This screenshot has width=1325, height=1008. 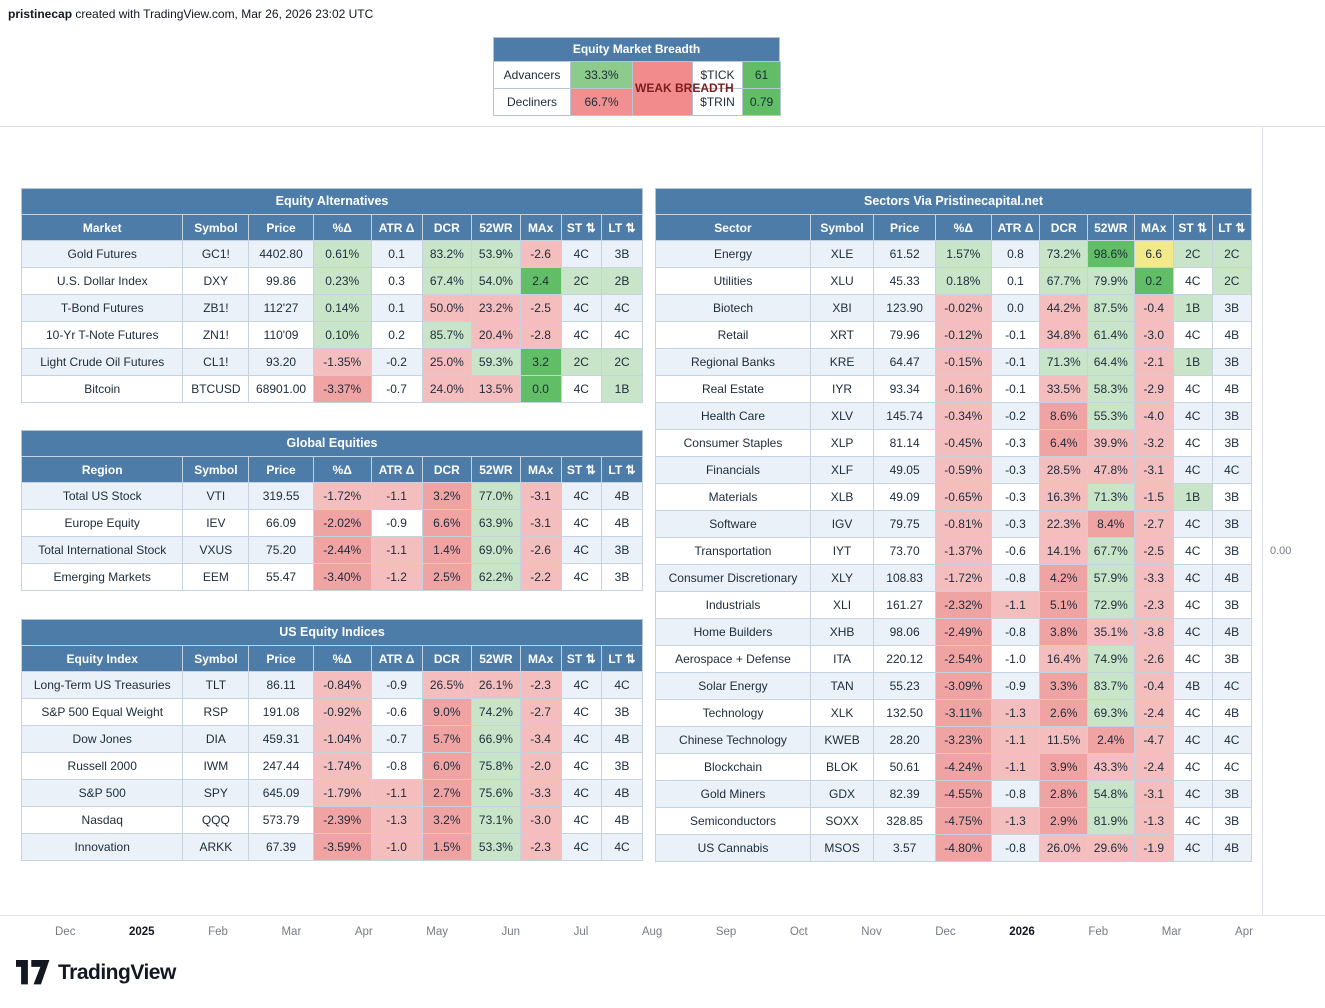 I want to click on table-cell: 2.7%, so click(x=447, y=793).